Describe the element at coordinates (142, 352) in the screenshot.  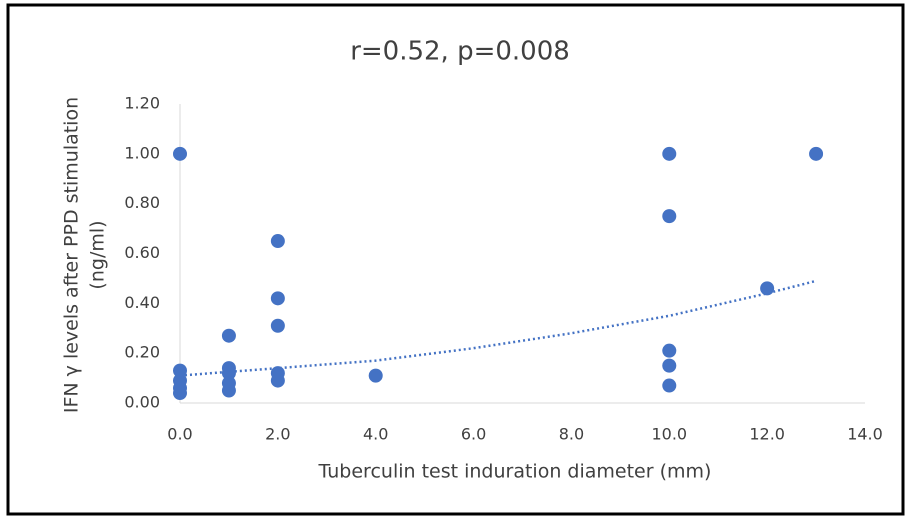
I see `y-tick-label: 0.20` at that location.